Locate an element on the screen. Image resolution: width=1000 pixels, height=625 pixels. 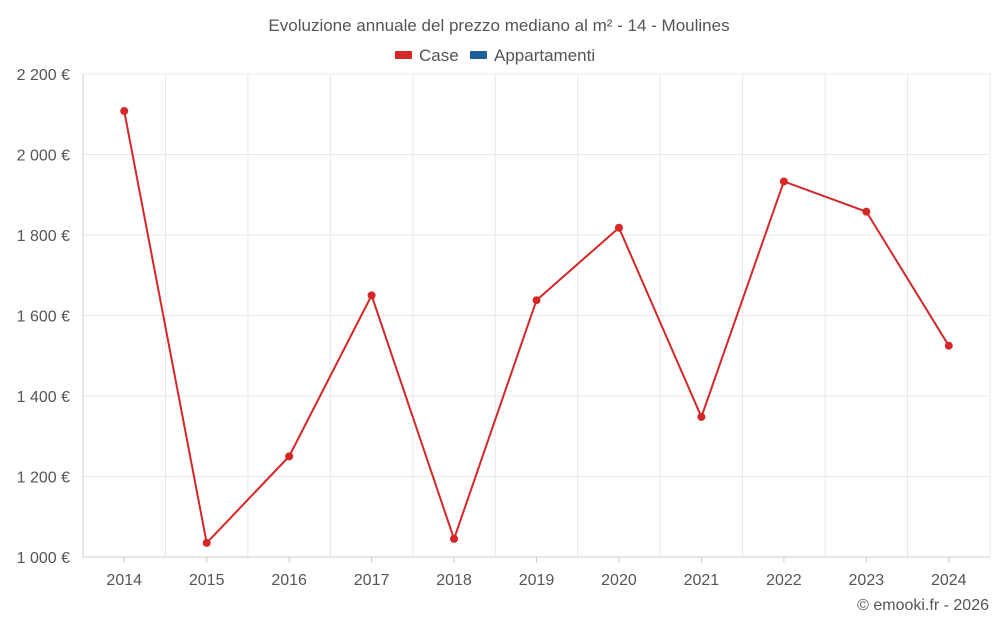
y-tick-label: 2 200 € is located at coordinates (43, 75).